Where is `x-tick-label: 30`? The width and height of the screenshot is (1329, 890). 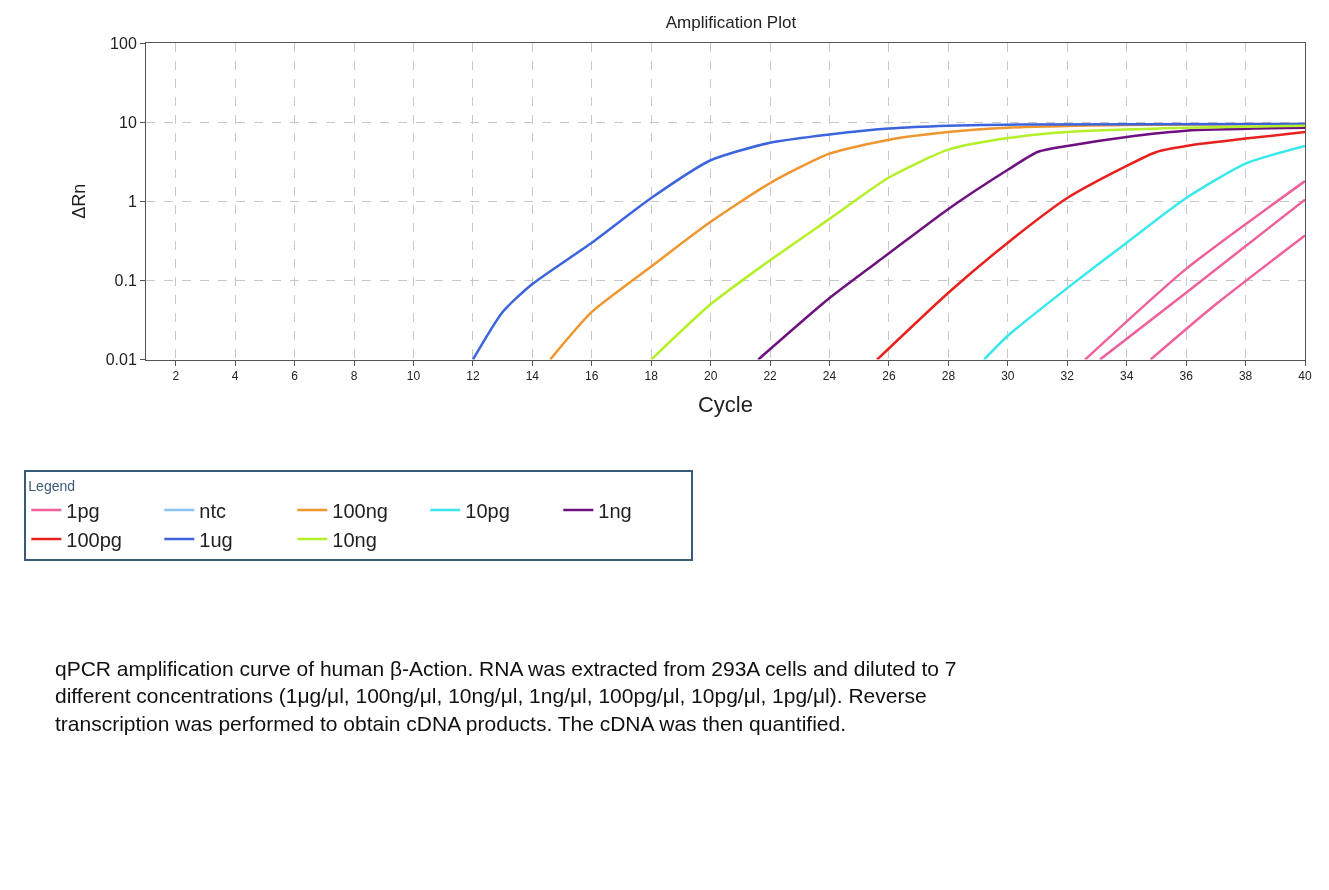 x-tick-label: 30 is located at coordinates (1008, 376).